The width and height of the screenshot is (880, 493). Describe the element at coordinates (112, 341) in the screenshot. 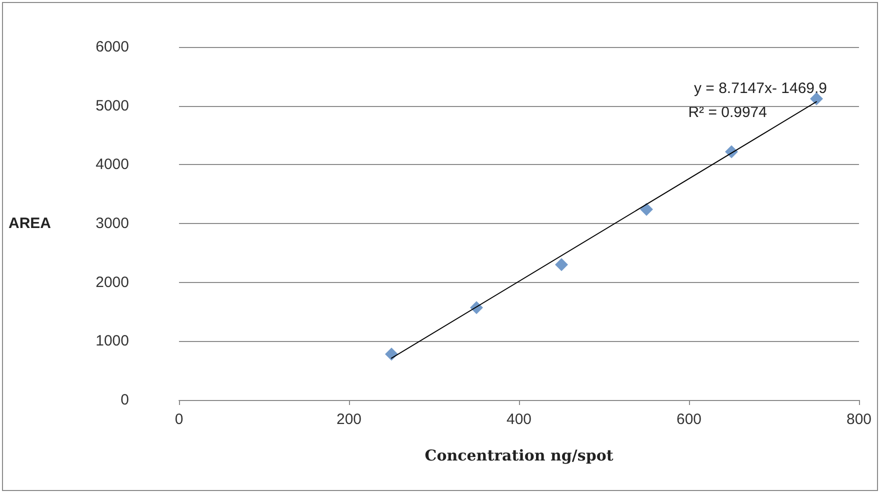

I see `y-tick-label: 1000` at that location.